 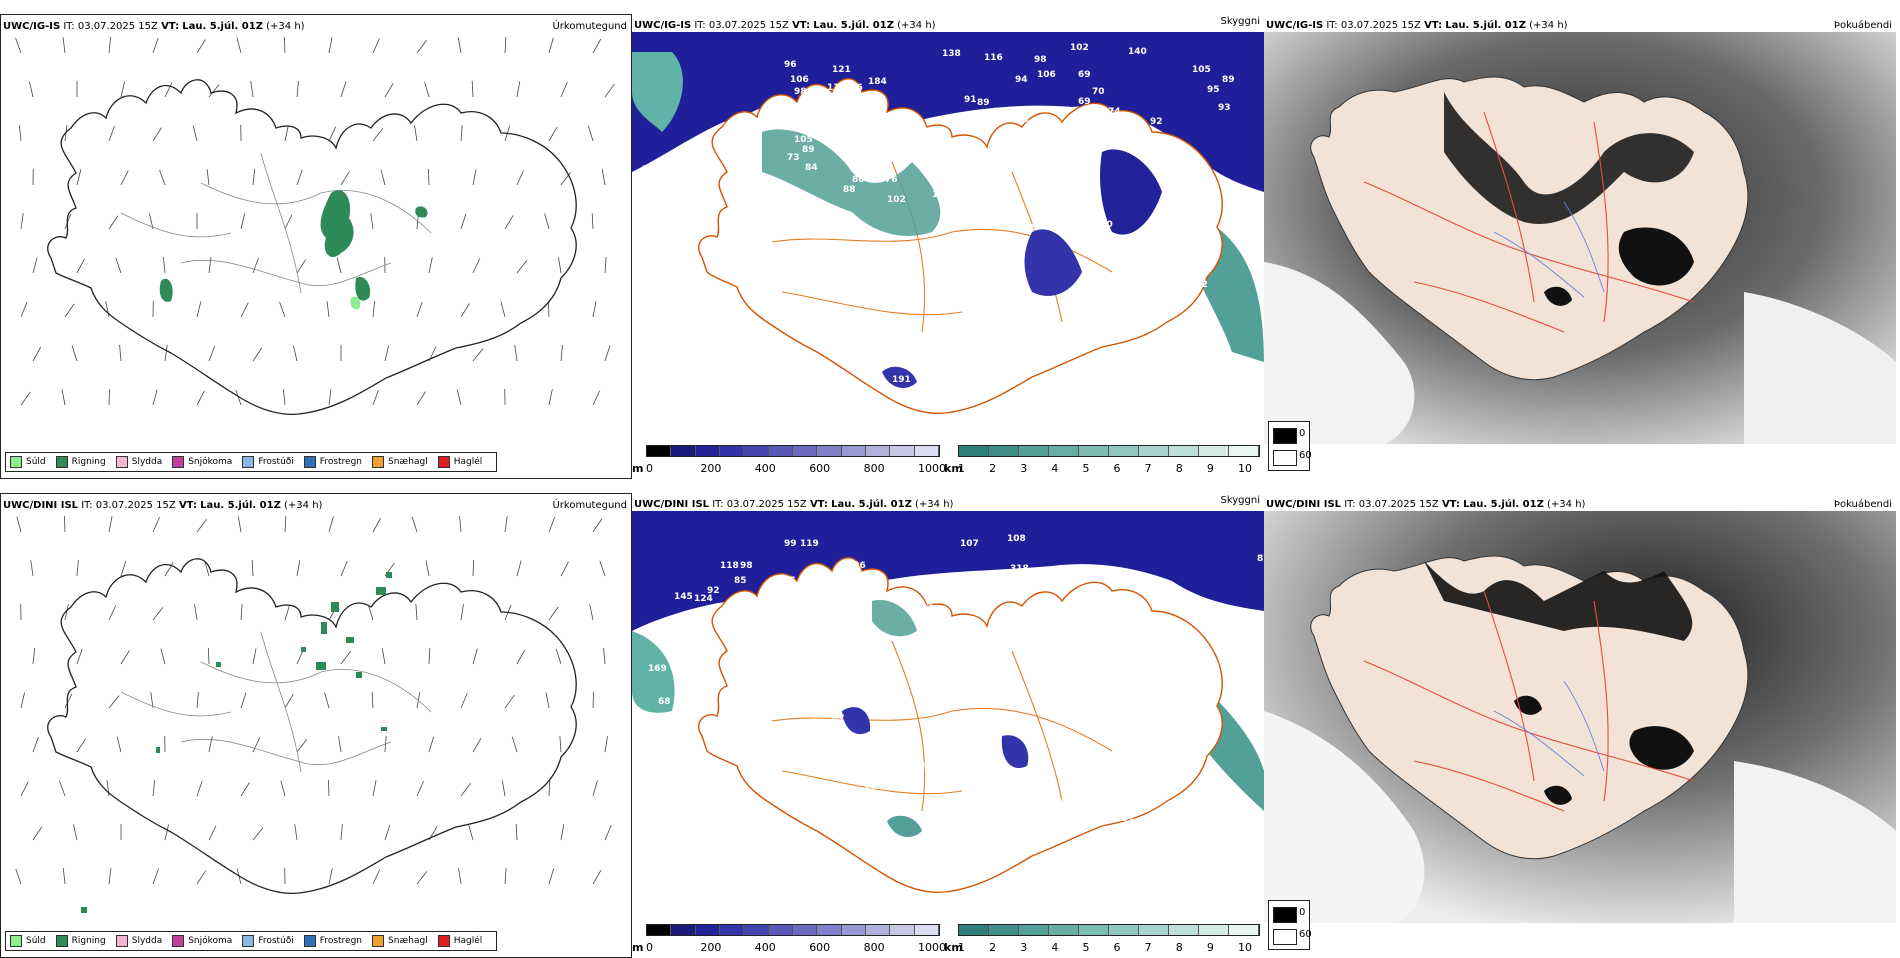 I want to click on fog-legend-label: 0, so click(x=1302, y=433).